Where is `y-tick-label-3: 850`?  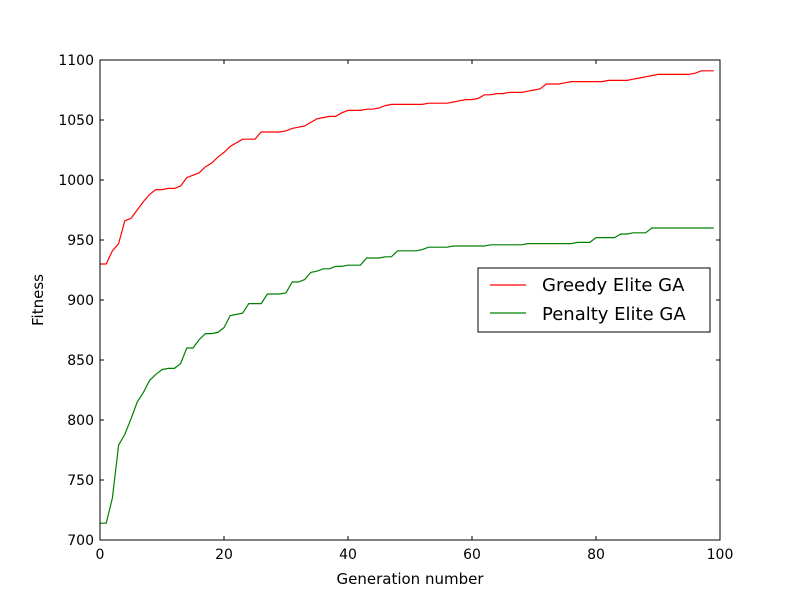
y-tick-label-3: 850 is located at coordinates (80, 361).